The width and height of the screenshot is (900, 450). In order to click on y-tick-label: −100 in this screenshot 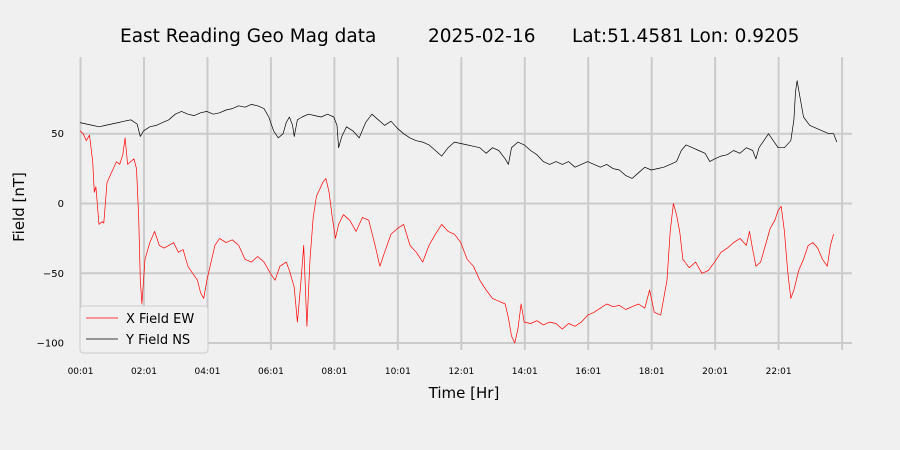, I will do `click(50, 344)`.